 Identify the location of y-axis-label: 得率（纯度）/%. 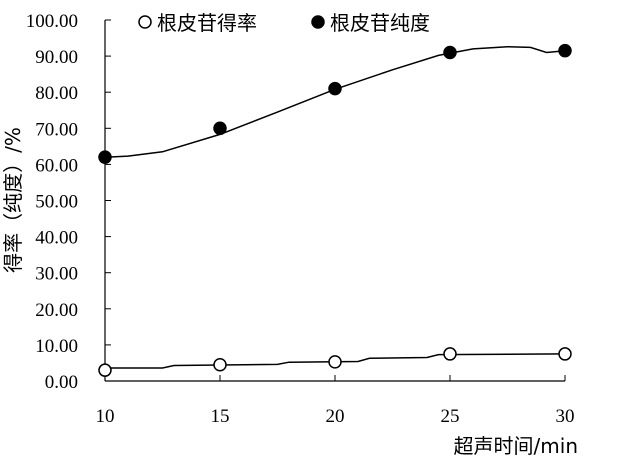
(13, 200).